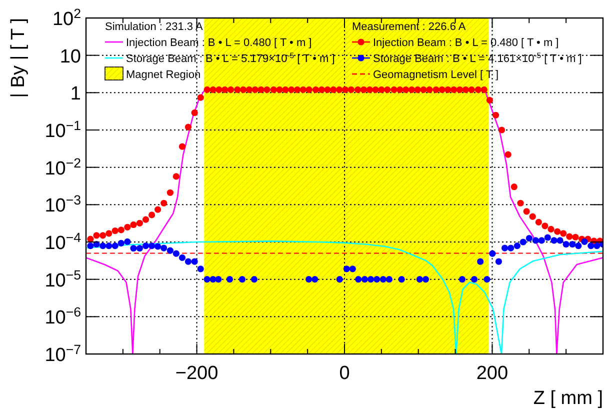 The height and width of the screenshot is (412, 607). What do you see at coordinates (163, 75) in the screenshot?
I see `band-label: Magnet Region` at bounding box center [163, 75].